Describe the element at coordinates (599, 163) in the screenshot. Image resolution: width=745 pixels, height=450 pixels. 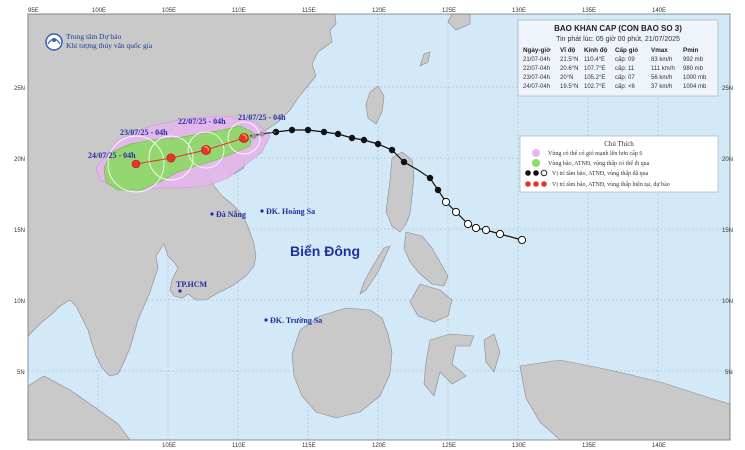
I see `legend-item: Vùng bão, ATNĐ, vùng thấp có thể đi qua` at that location.